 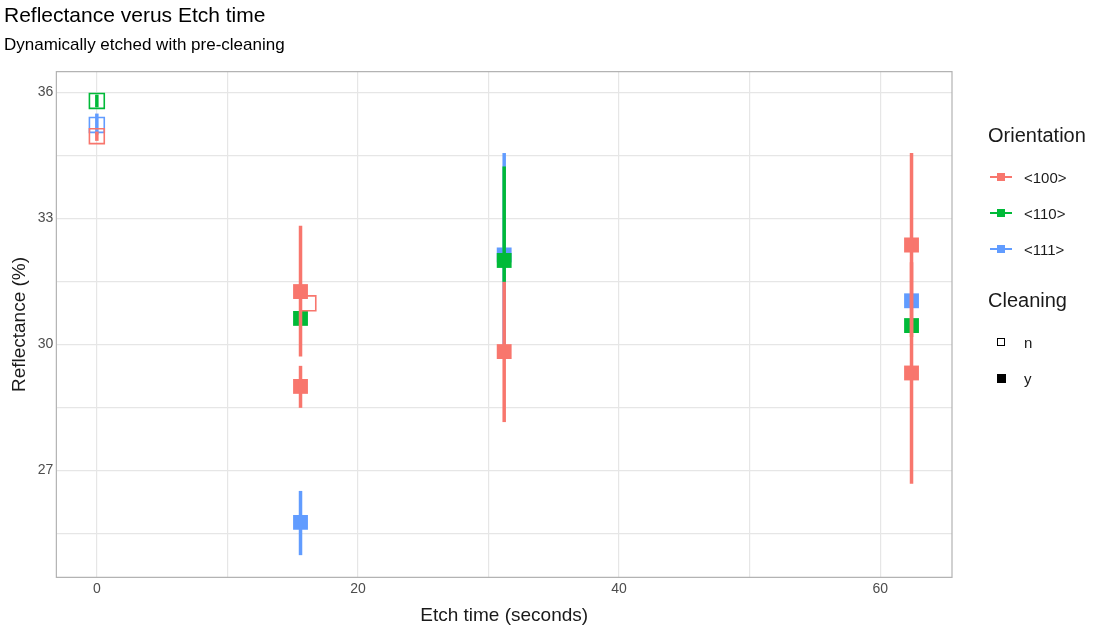 I want to click on legend-title: Orientation, so click(x=1037, y=135).